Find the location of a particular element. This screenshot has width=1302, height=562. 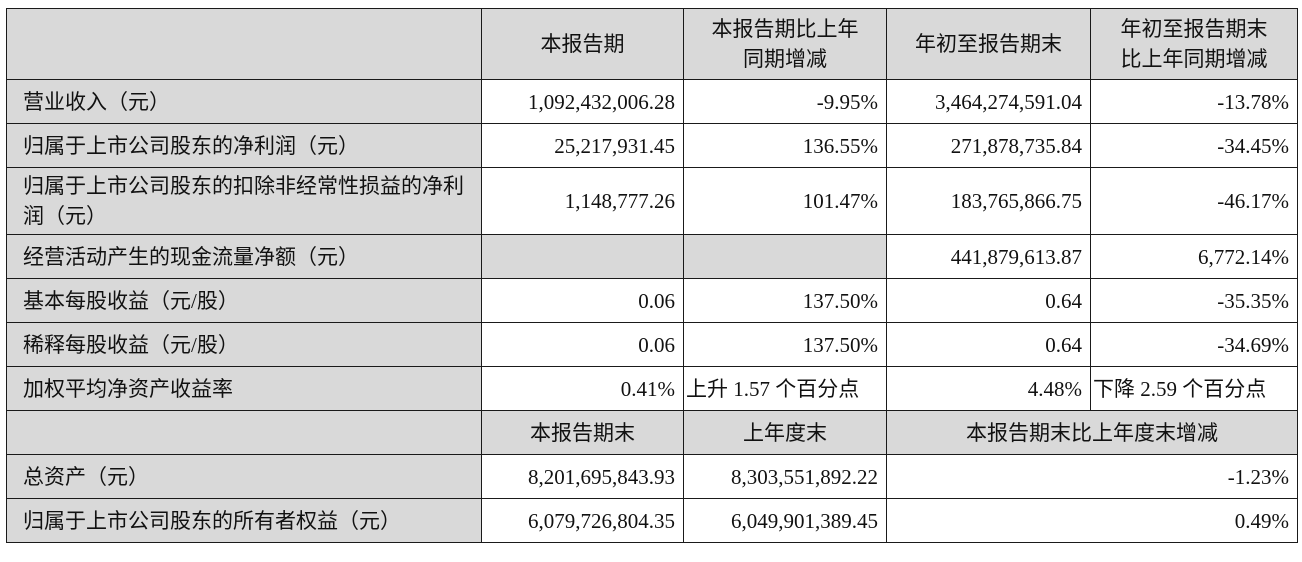

row-label: 加权平均净资产收益率 is located at coordinates (244, 388).